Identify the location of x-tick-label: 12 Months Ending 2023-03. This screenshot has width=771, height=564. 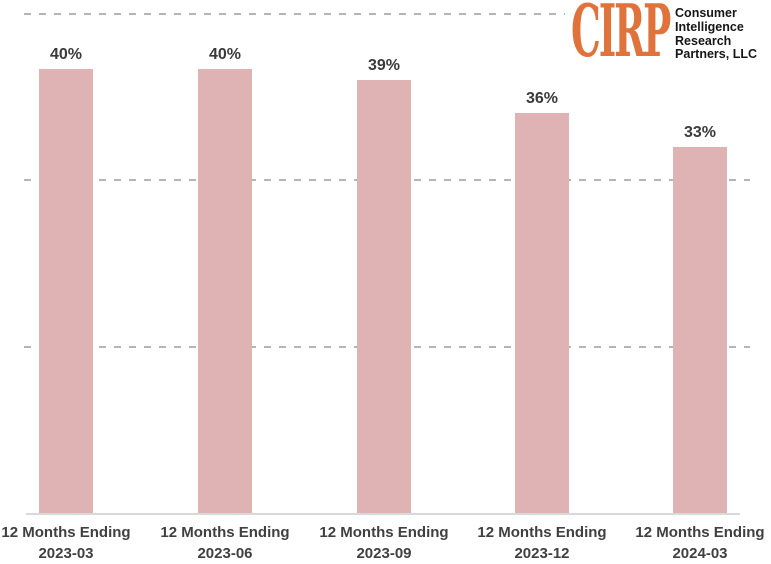
(75, 543).